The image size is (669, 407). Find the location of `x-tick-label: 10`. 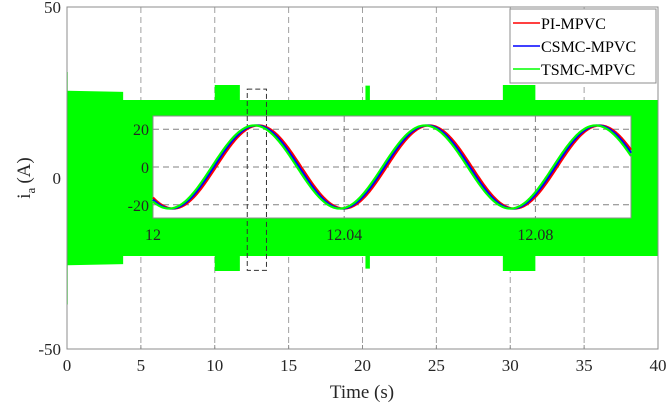

x-tick-label: 10 is located at coordinates (214, 365).